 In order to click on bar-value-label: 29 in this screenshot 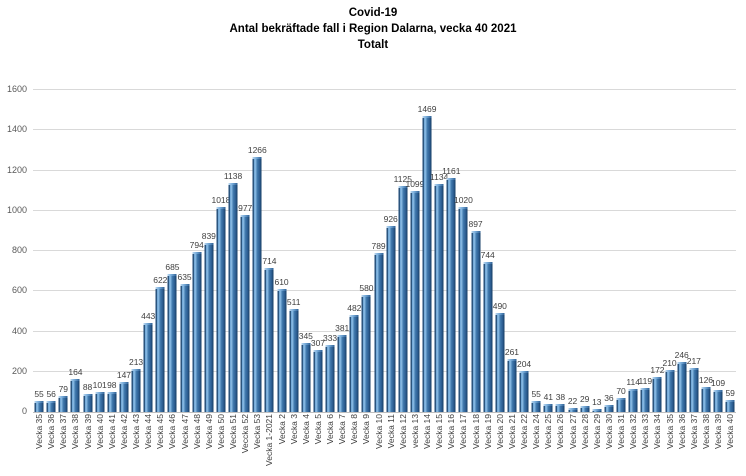, I will do `click(584, 399)`.